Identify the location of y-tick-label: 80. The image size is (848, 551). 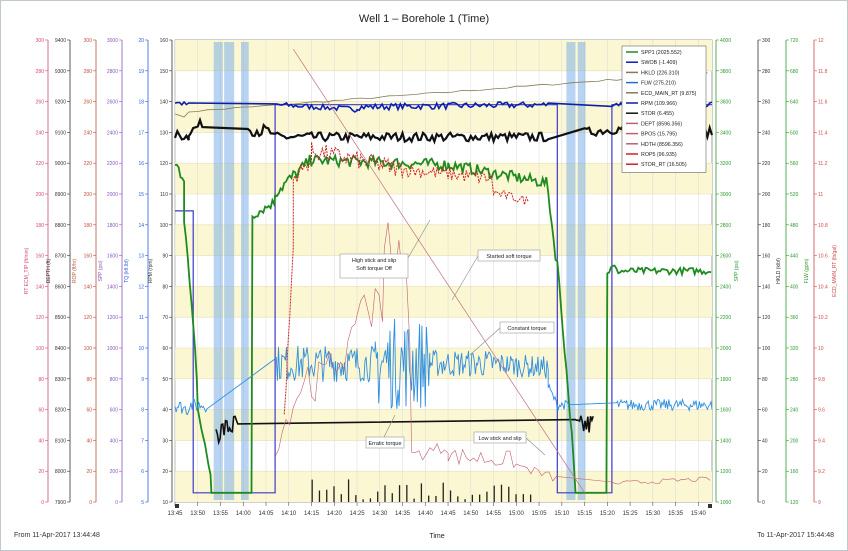
(89, 380).